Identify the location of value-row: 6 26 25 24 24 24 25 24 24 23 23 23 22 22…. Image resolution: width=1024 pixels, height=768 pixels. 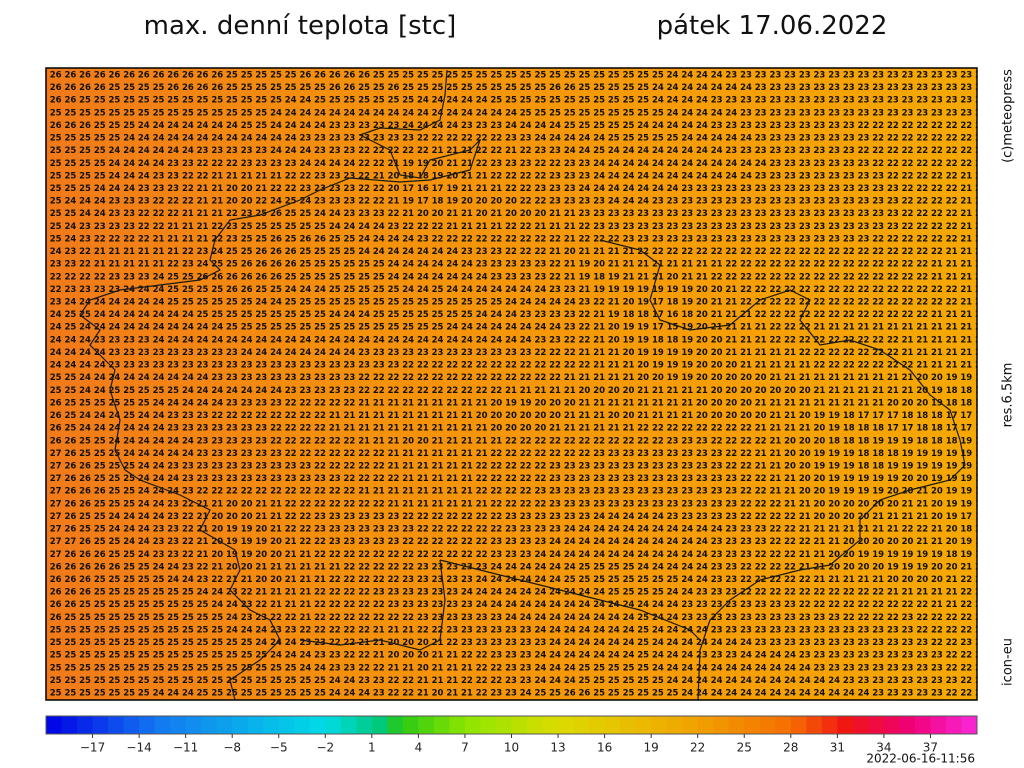
(511, 416).